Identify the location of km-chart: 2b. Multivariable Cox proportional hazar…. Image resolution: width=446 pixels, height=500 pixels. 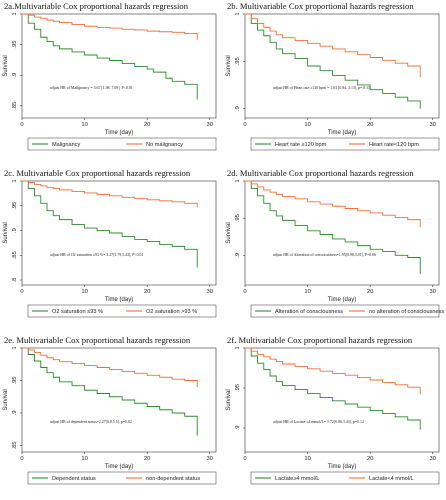
(333, 76).